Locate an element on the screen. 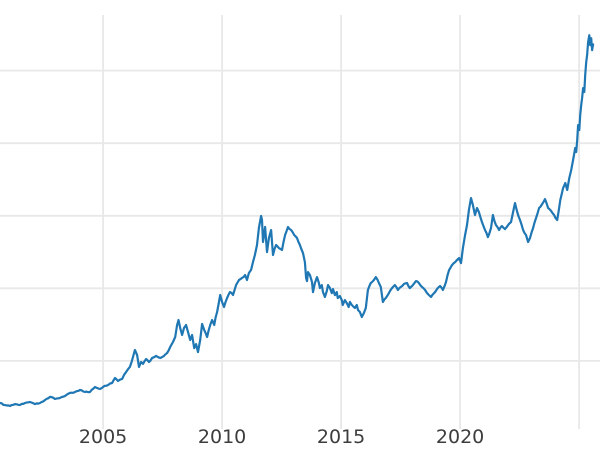  x-axis-tick-labels: 2005 2010 2015 2020 is located at coordinates (281, 437).